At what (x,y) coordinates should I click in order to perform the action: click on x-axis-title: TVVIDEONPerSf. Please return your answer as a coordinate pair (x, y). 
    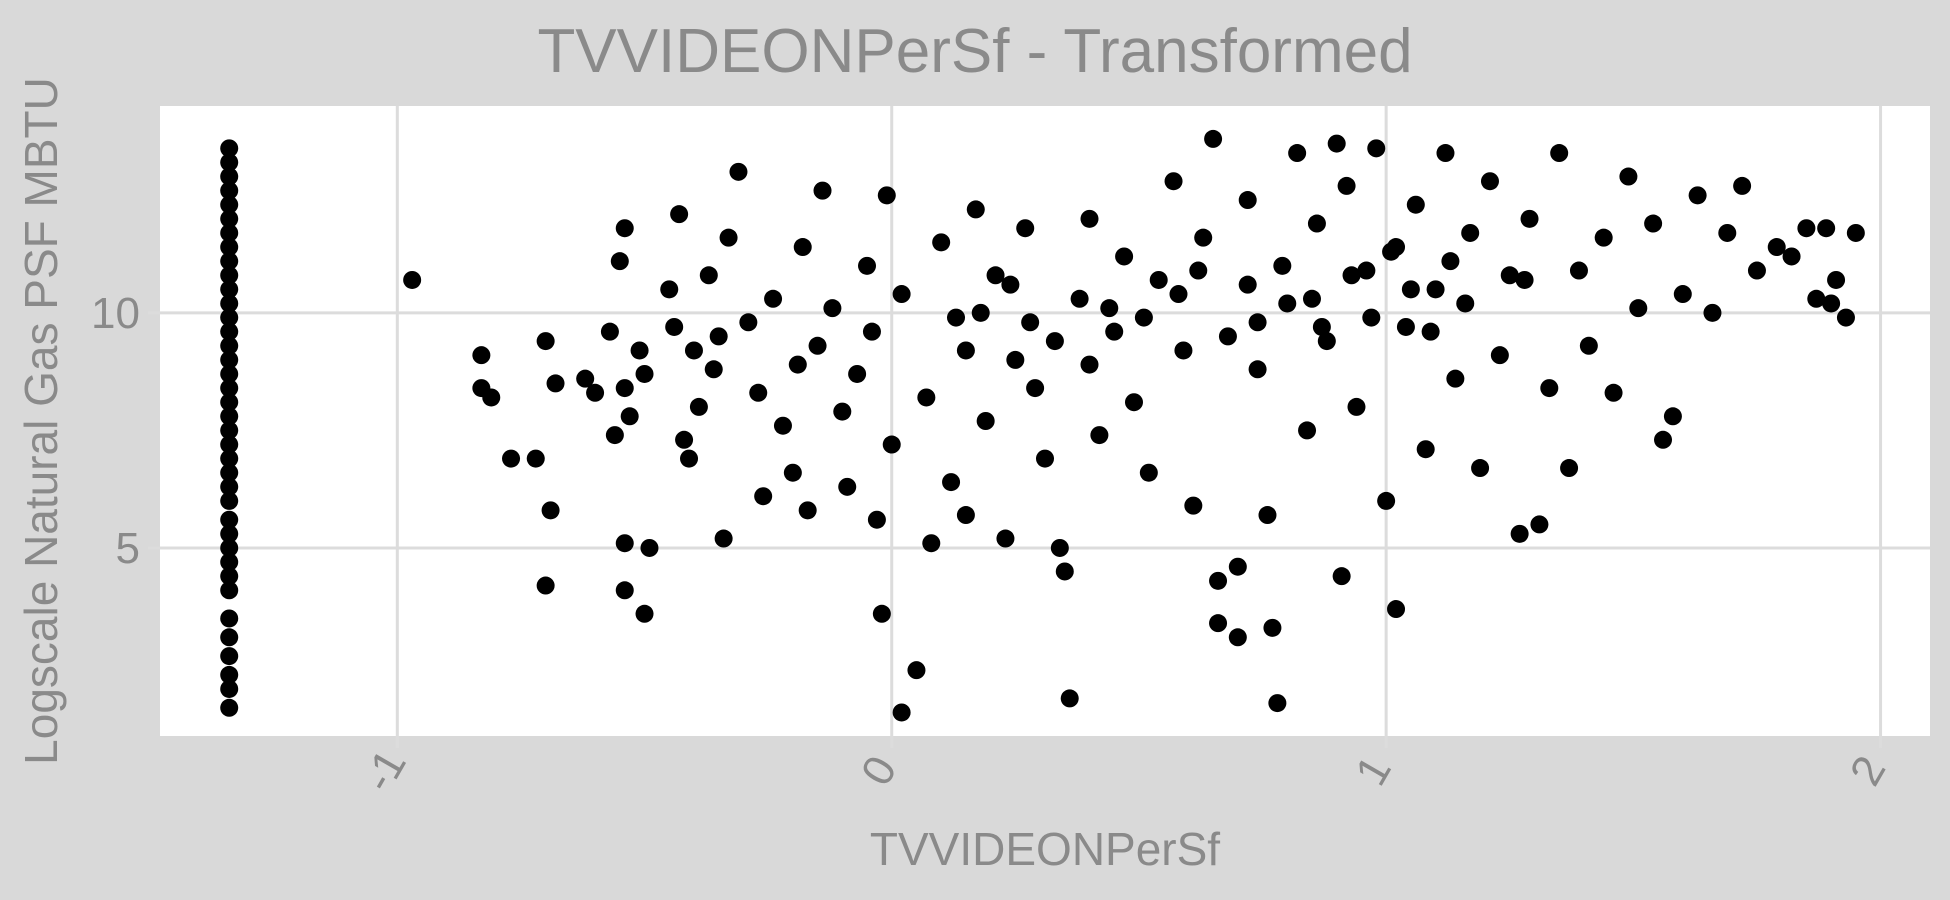
    Looking at the image, I should click on (1045, 849).